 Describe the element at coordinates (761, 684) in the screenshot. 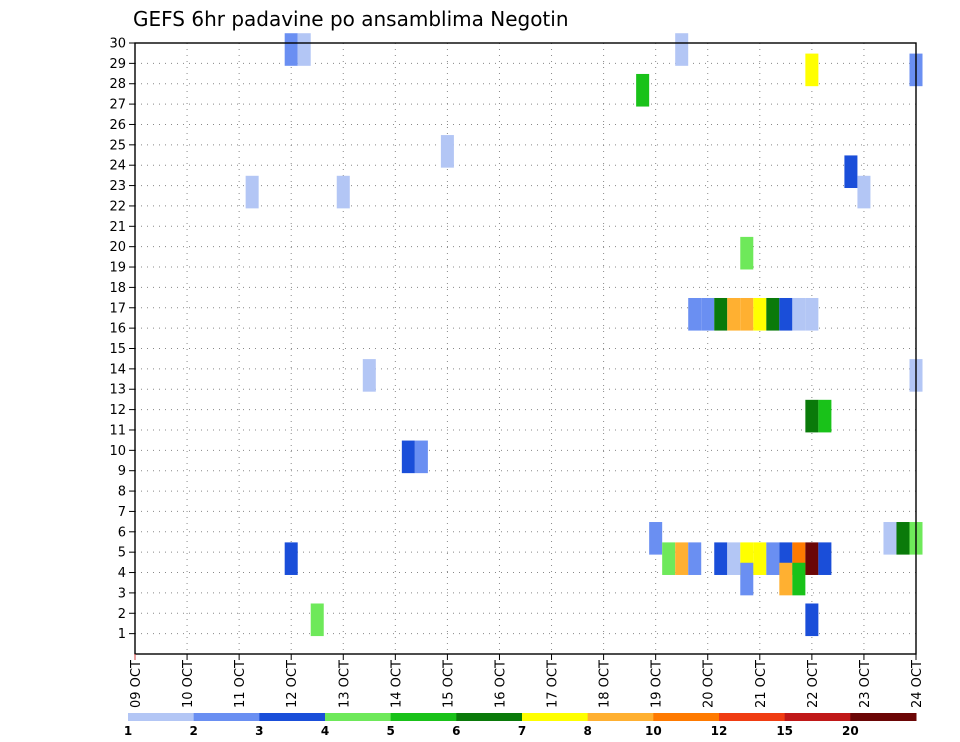

I see `x-tick-label: 21 OCT` at that location.